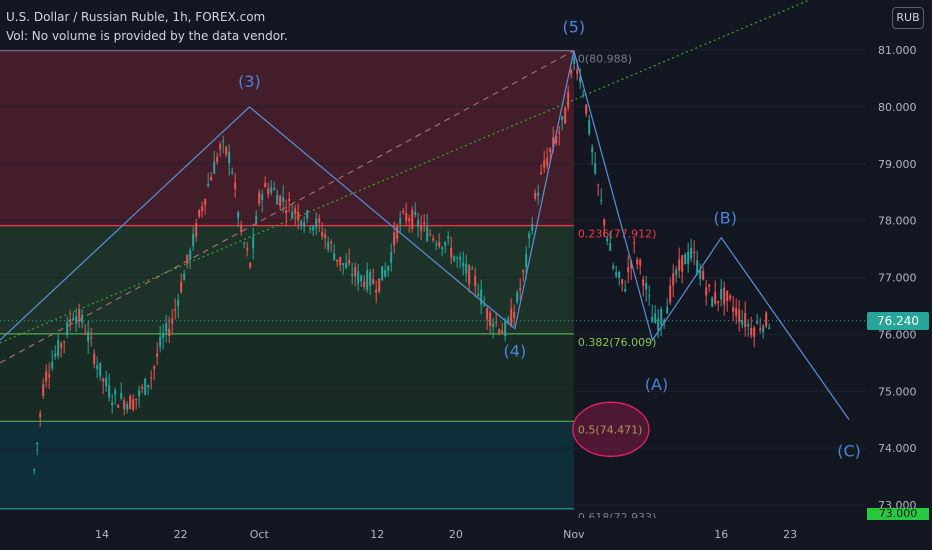  Describe the element at coordinates (377, 534) in the screenshot. I see `time-tick-label: 12` at that location.